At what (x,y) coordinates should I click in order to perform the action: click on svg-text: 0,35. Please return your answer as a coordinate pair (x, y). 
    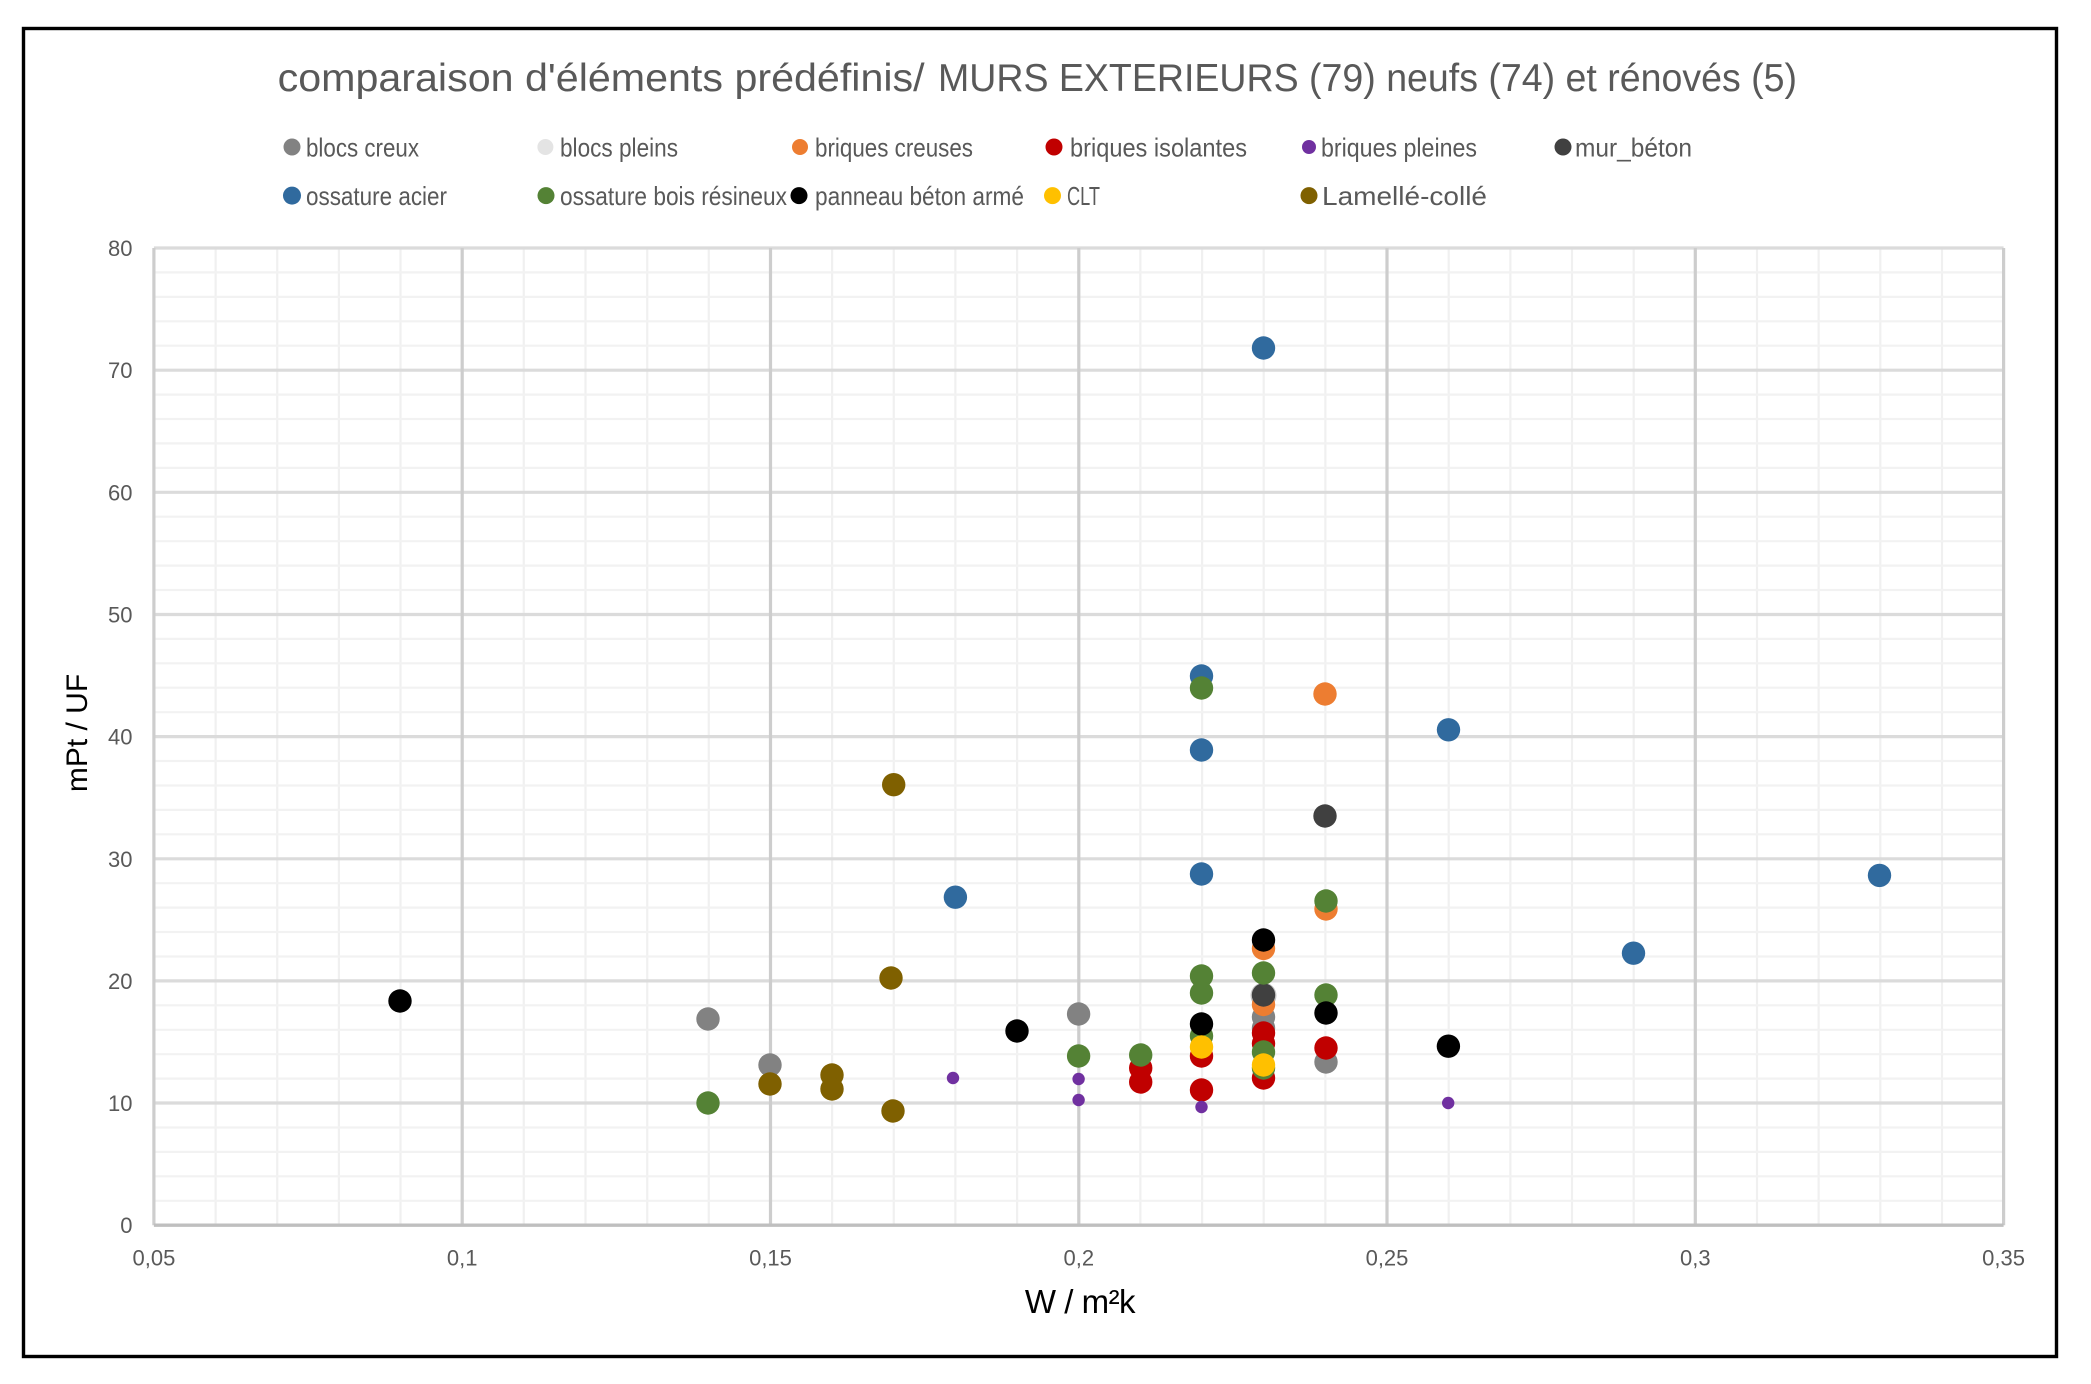
    Looking at the image, I should click on (2003, 1258).